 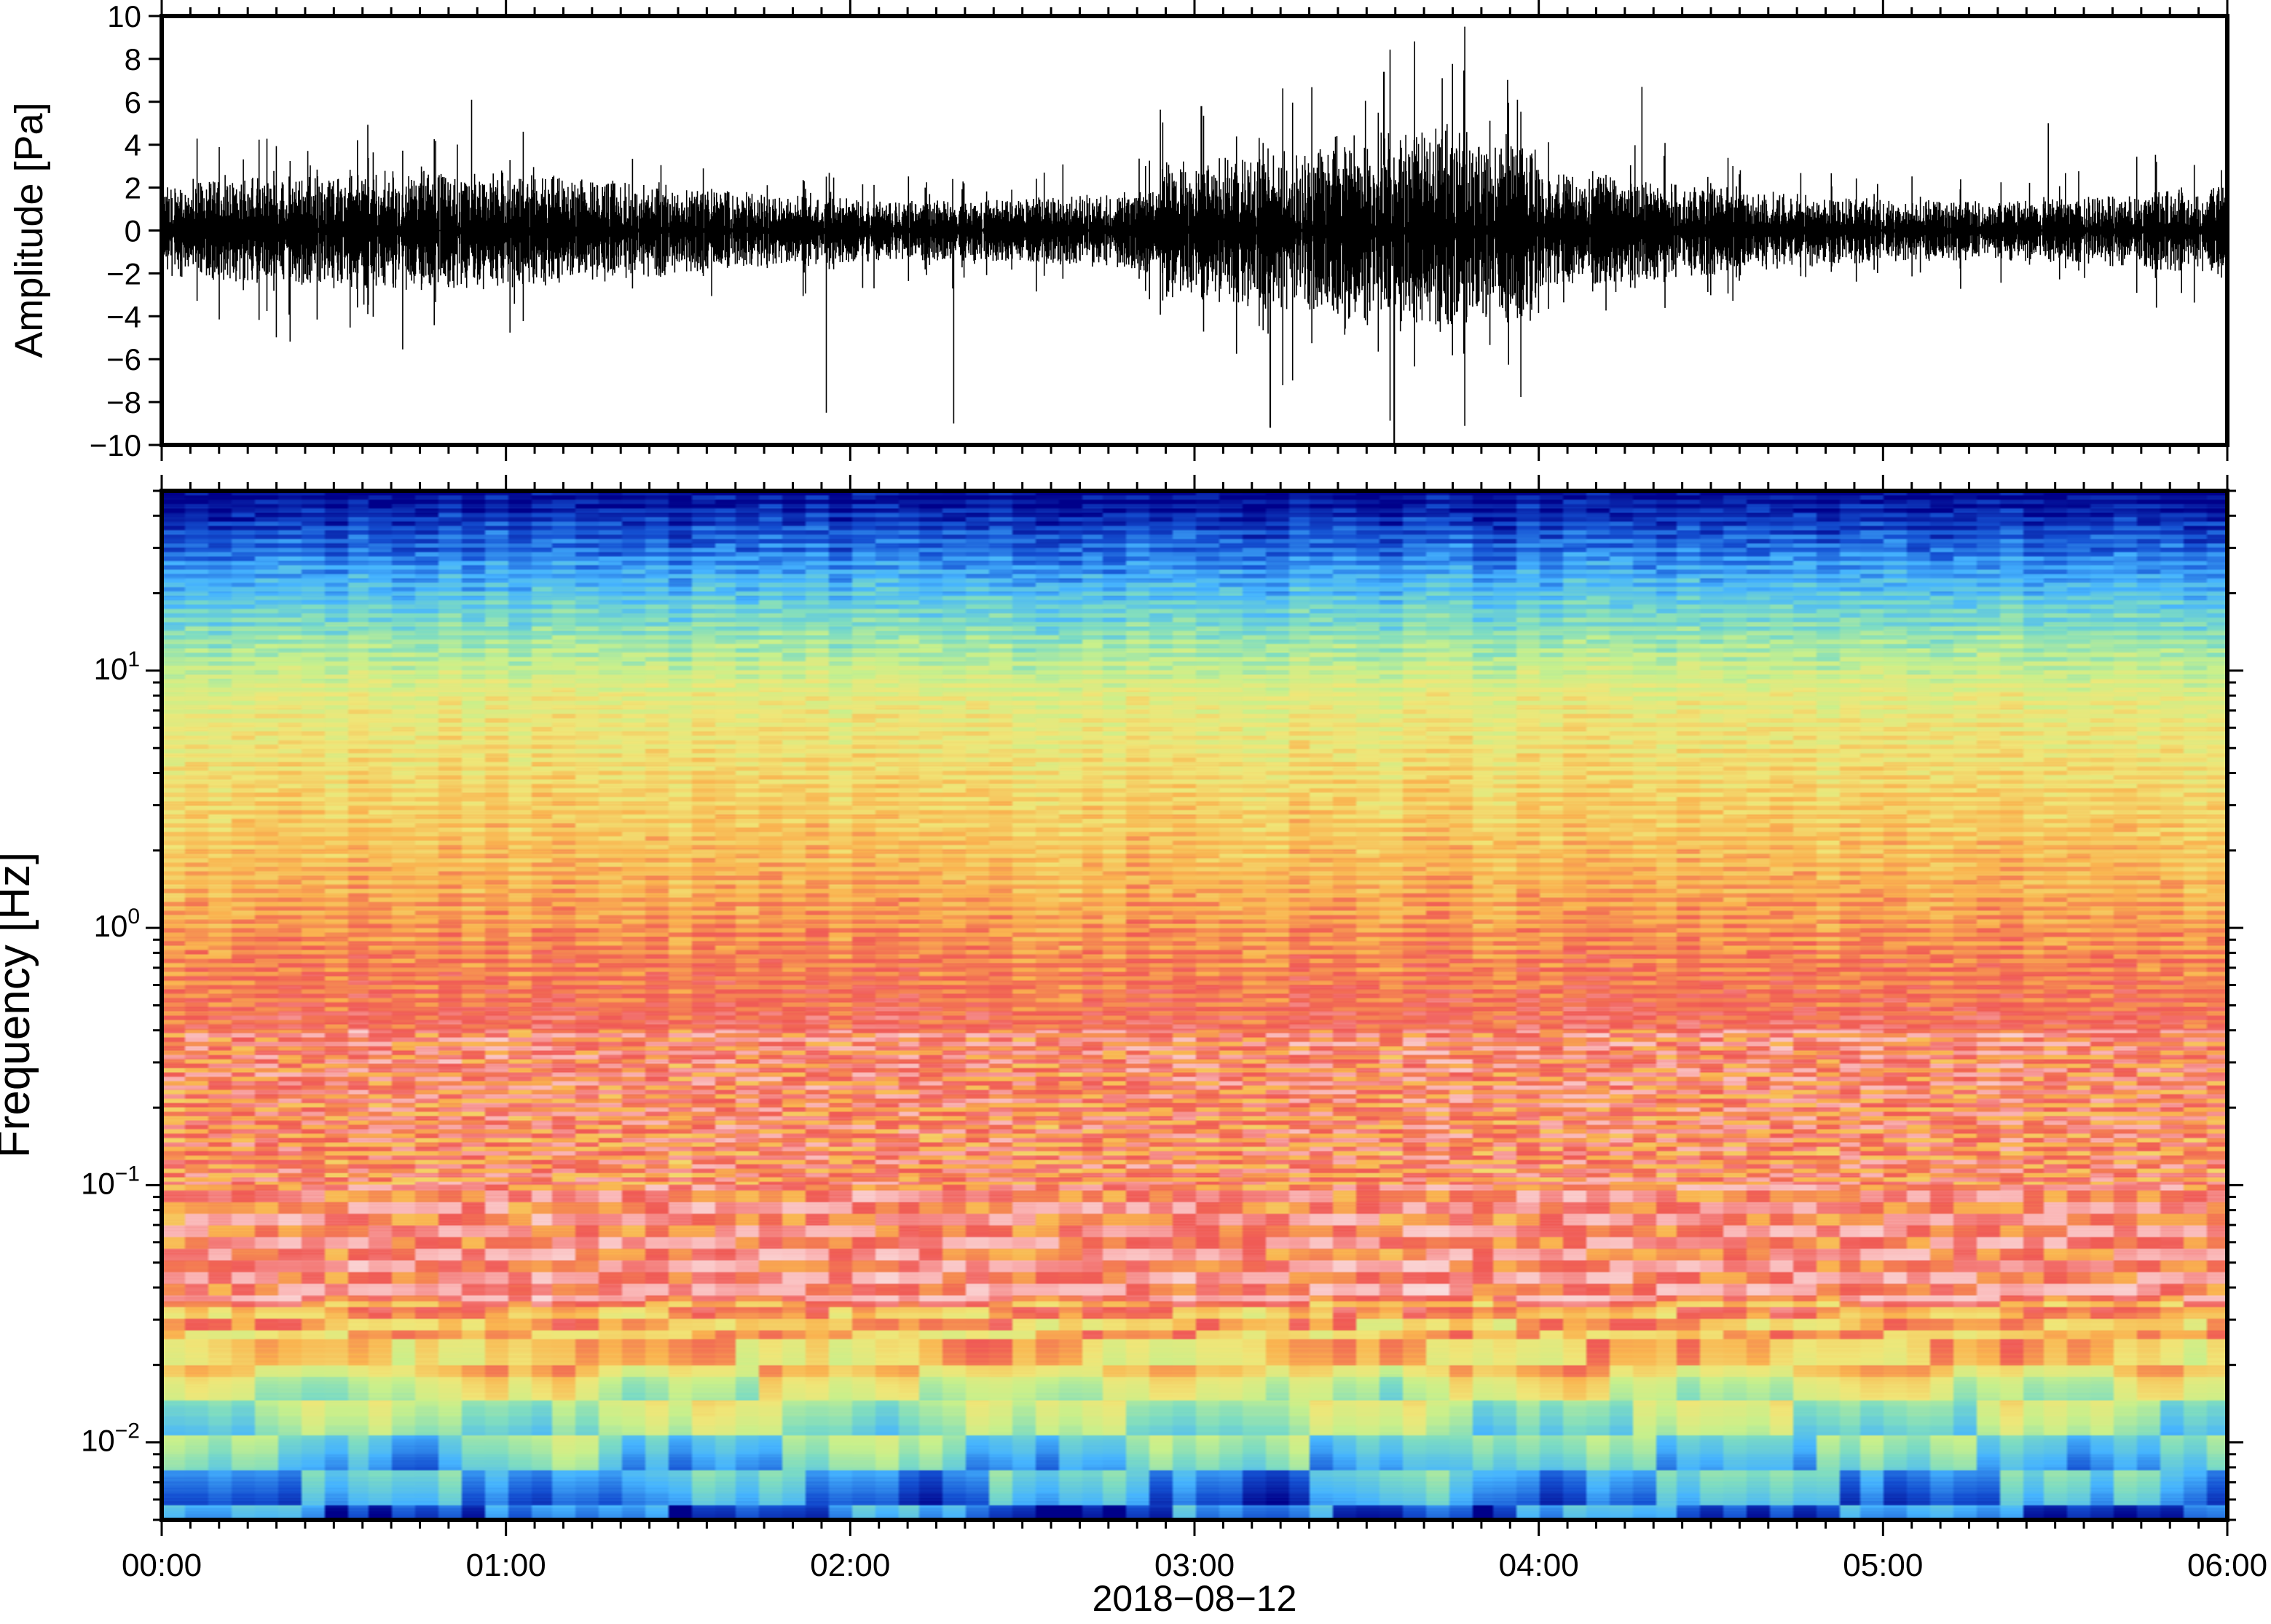 What do you see at coordinates (117, 666) in the screenshot?
I see `spectrogram-y-tick-label: 10¹` at bounding box center [117, 666].